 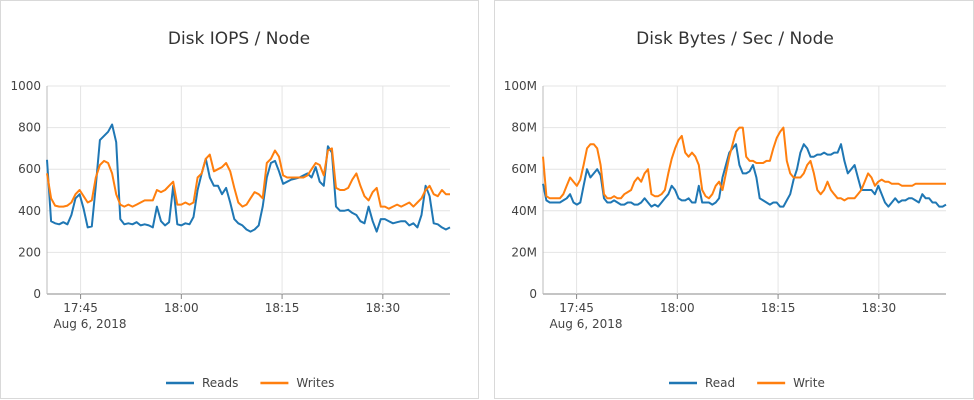 I want to click on y-tick-label: 600, so click(x=29, y=169).